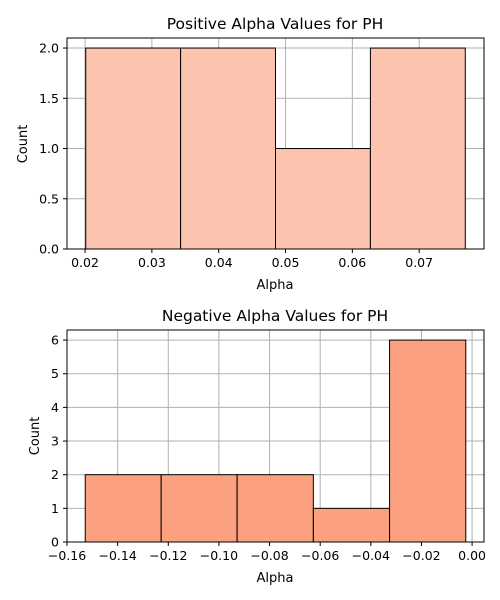  I want to click on x-tick-label: 0.00, so click(472, 555).